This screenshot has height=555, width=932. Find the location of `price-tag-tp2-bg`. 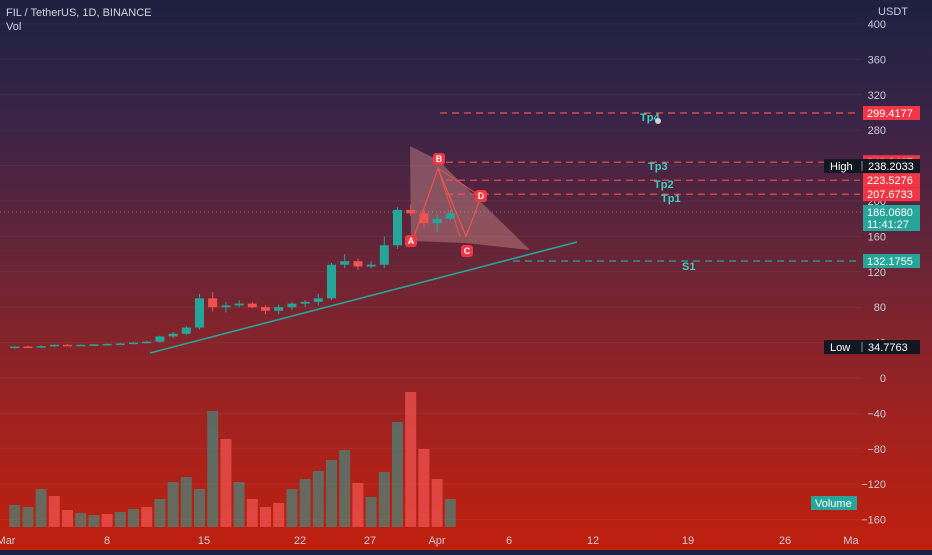

price-tag-tp2-bg is located at coordinates (891, 180).